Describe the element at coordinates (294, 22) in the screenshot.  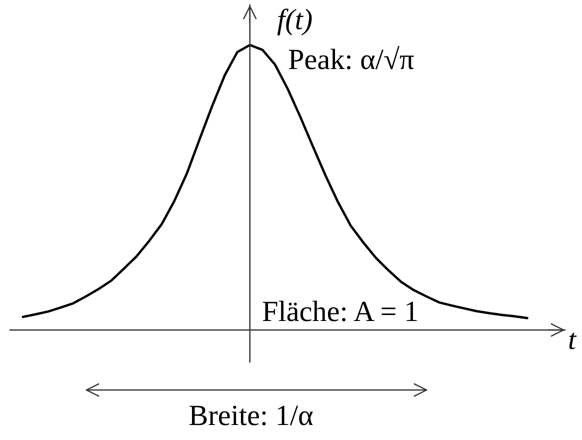
I see `y-axis-title: f(t)` at that location.